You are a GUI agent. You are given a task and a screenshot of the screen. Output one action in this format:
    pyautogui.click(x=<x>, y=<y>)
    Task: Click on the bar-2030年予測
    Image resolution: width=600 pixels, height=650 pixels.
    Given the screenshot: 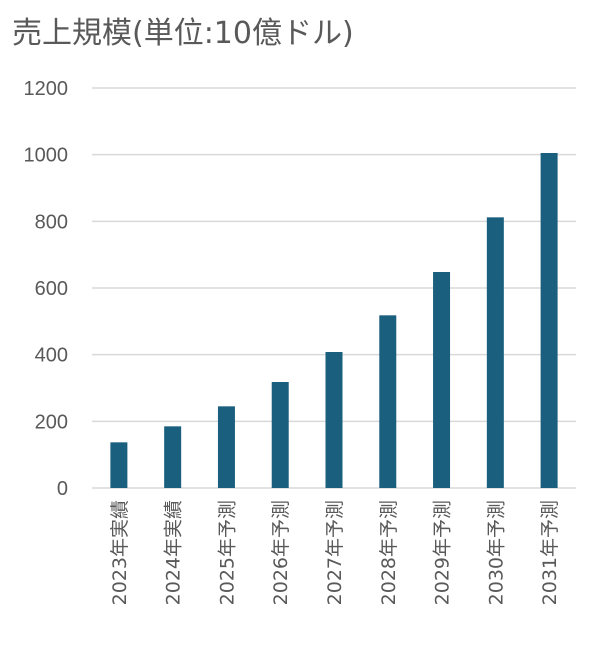 What is the action you would take?
    pyautogui.click(x=495, y=353)
    